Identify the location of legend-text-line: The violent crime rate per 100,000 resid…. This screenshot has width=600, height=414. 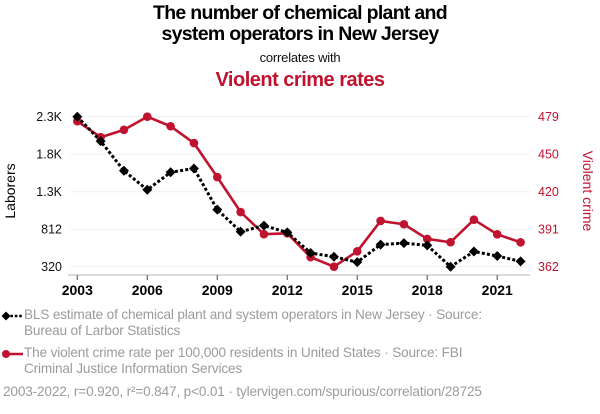
(243, 352).